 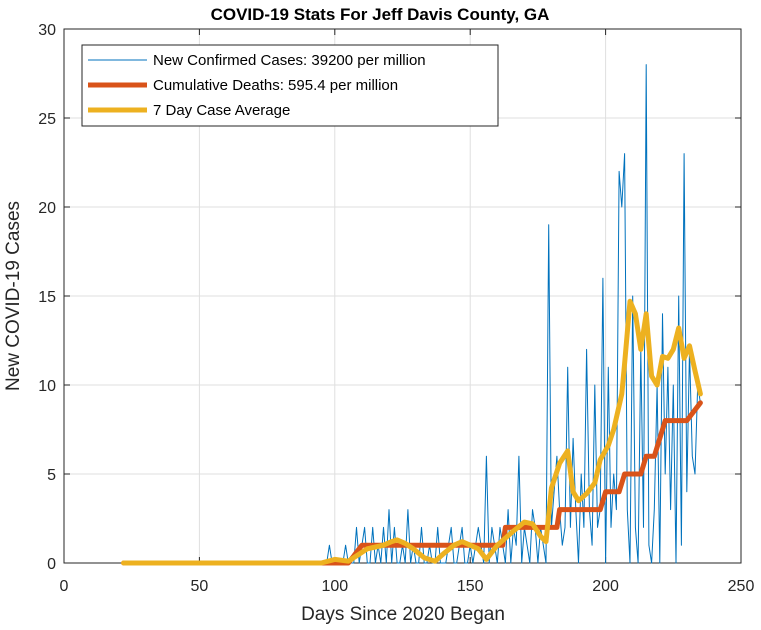 I want to click on y-tick-label: 20, so click(x=47, y=208).